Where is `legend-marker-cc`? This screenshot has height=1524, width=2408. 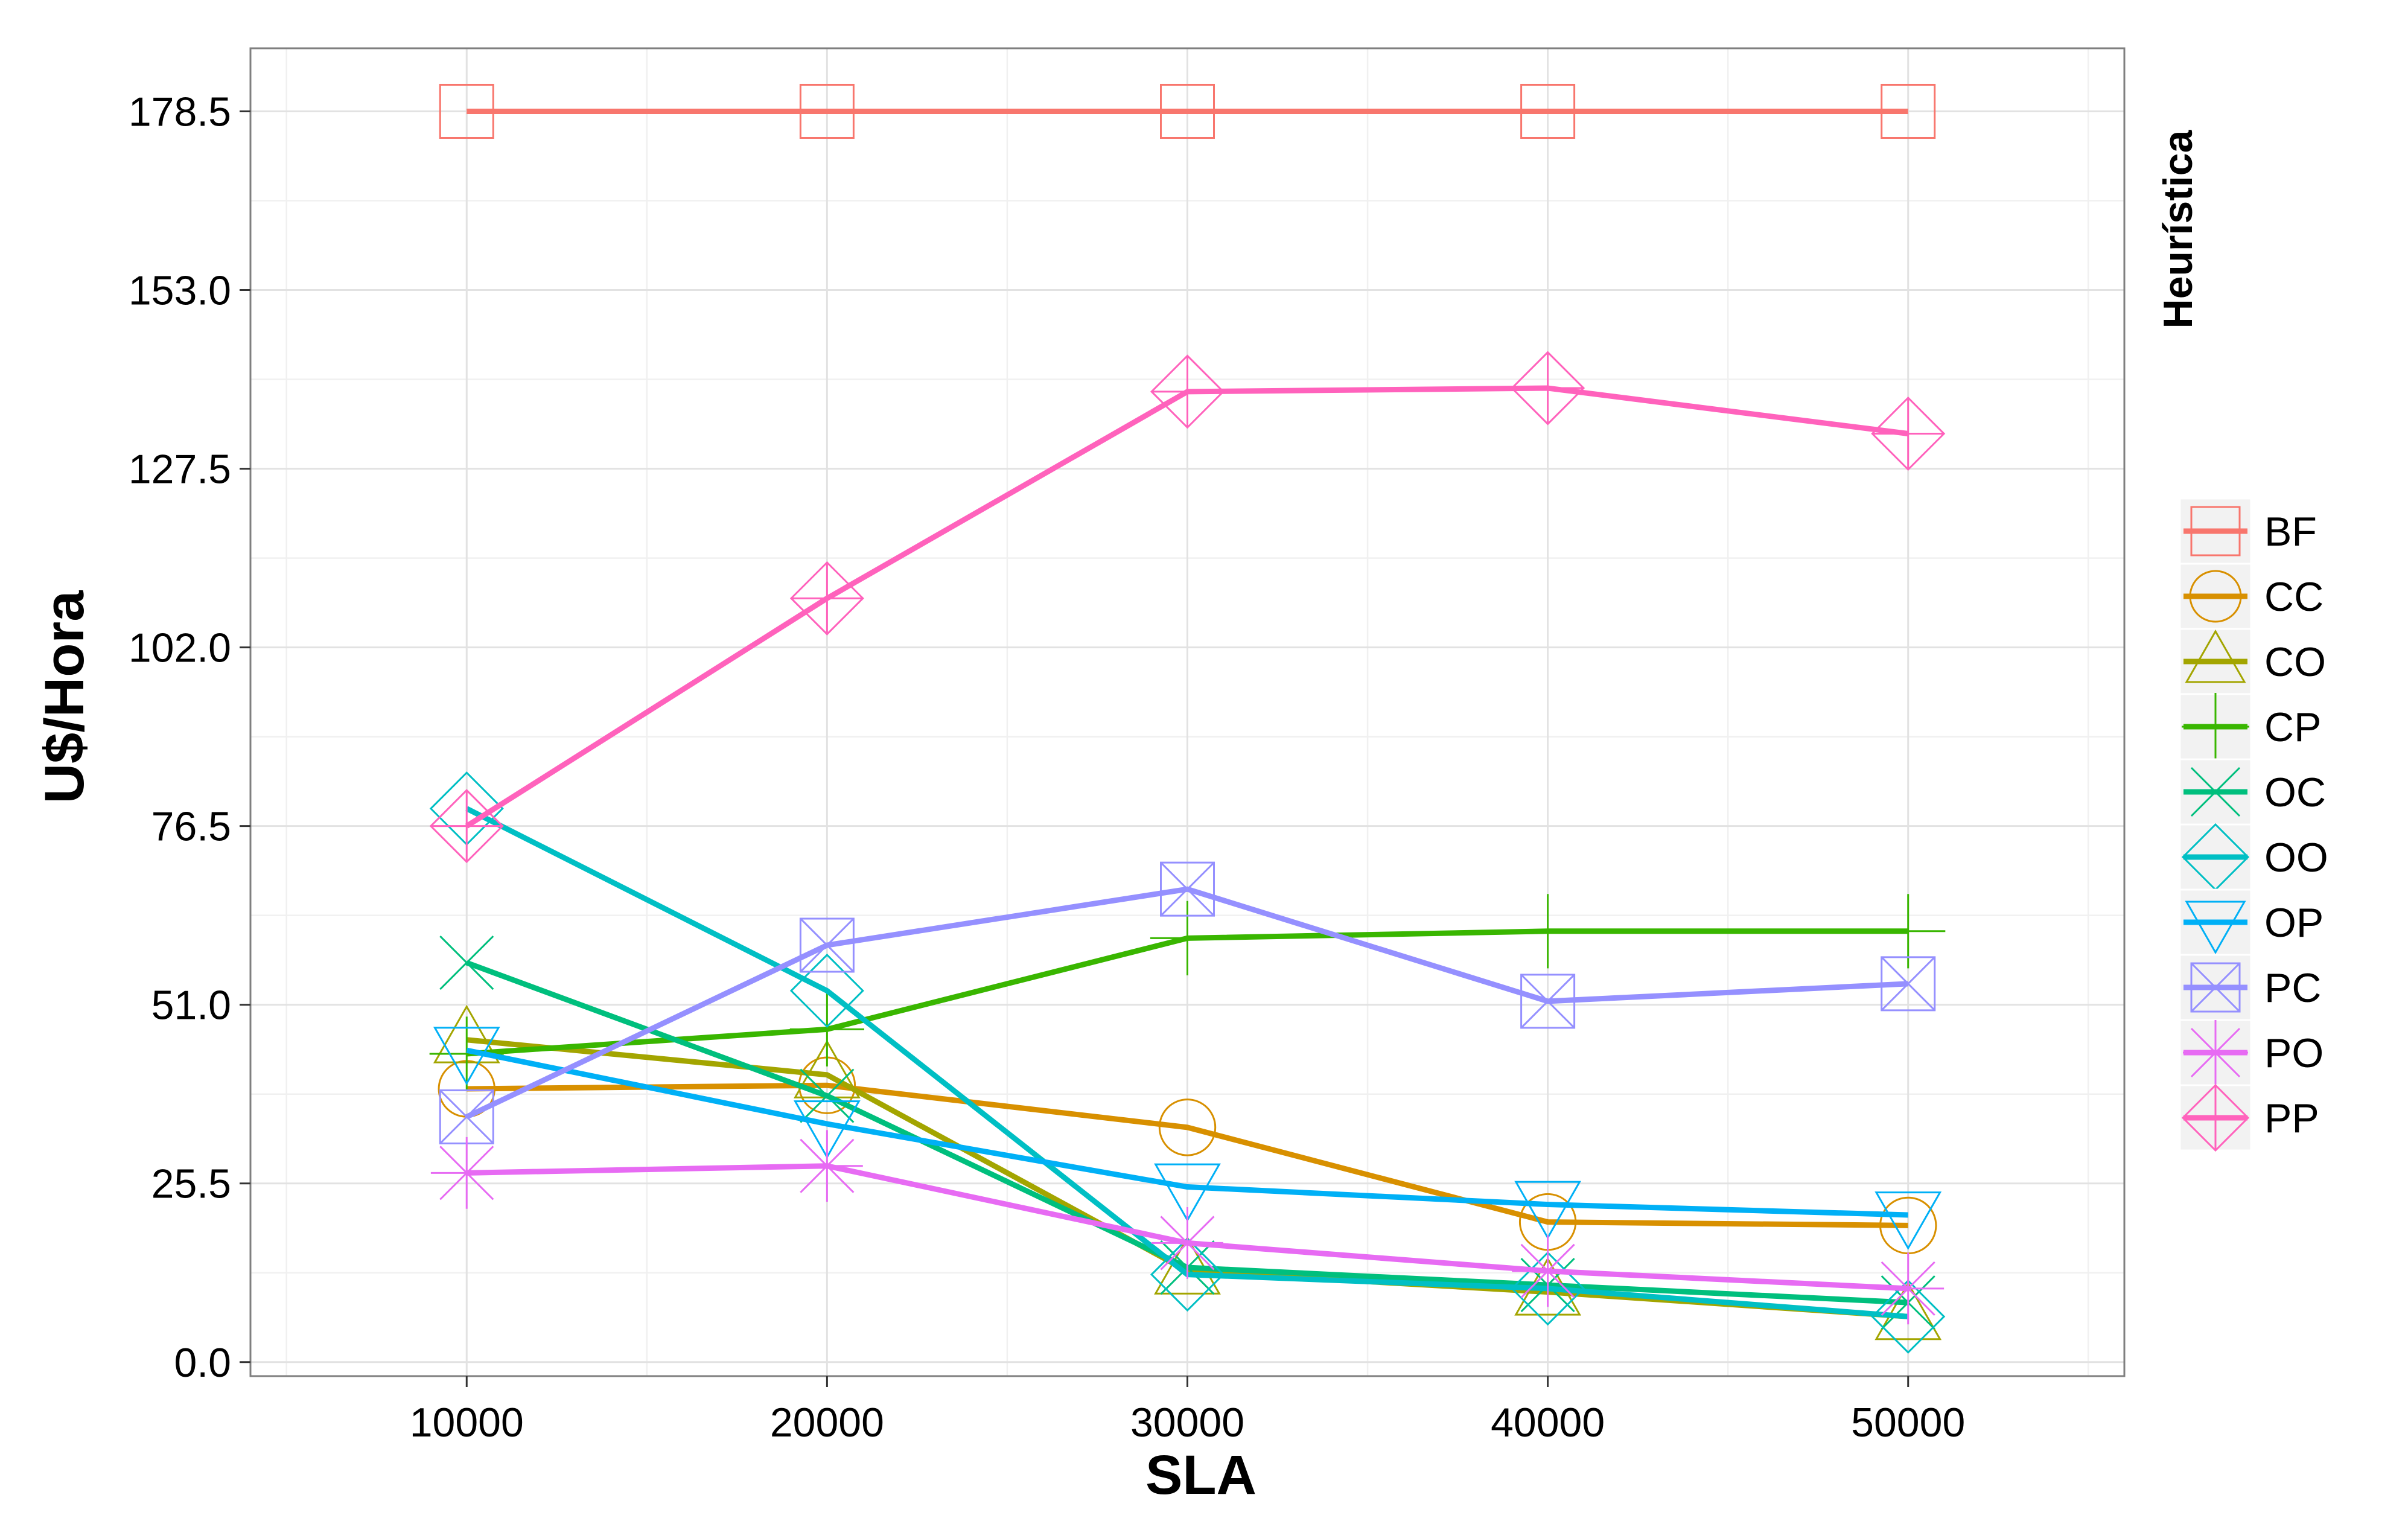
legend-marker-cc is located at coordinates (2215, 596).